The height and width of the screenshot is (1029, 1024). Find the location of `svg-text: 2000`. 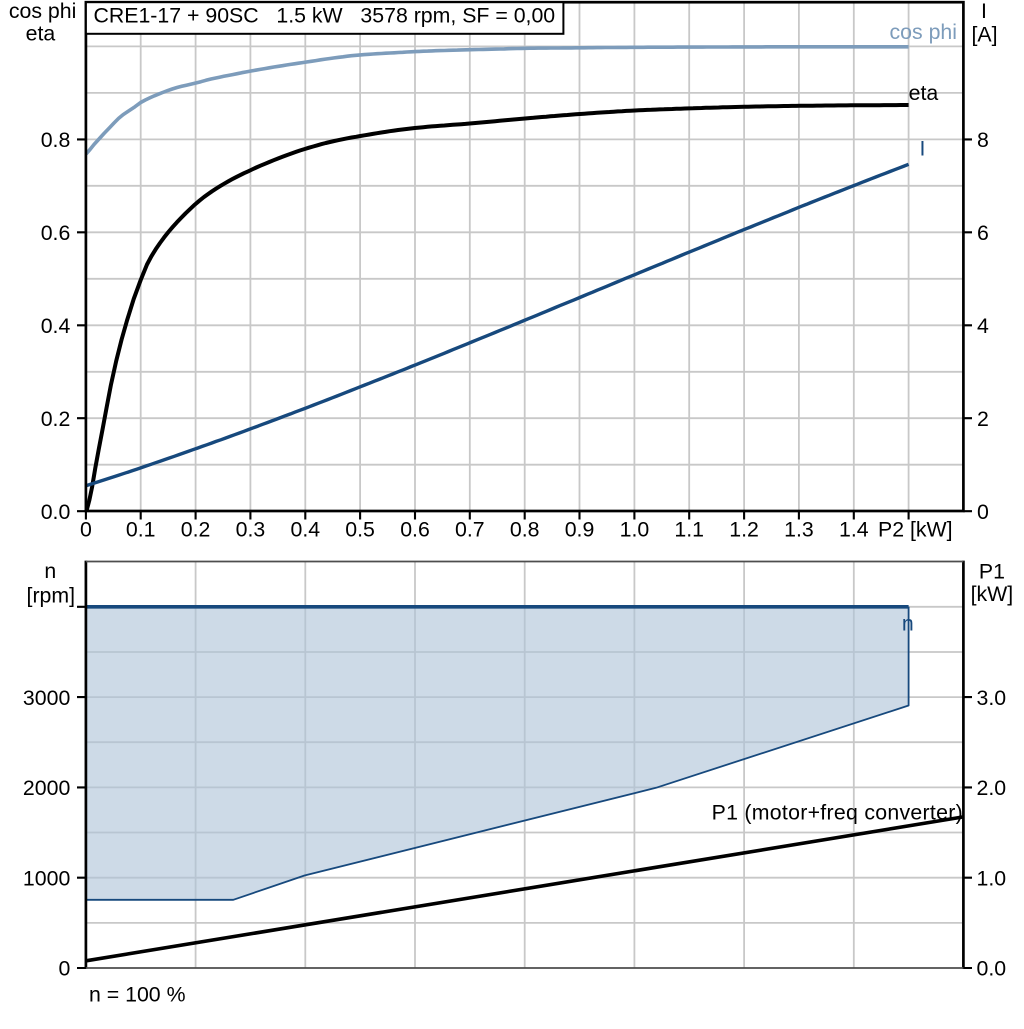

svg-text: 2000 is located at coordinates (47, 788).